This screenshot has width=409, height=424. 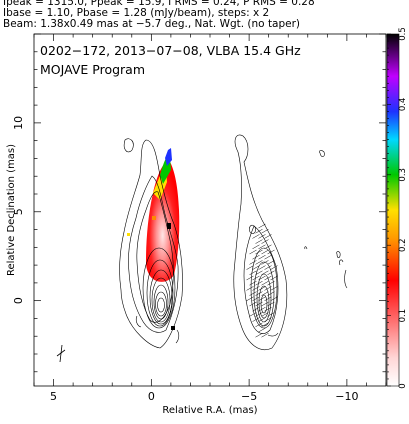 I want to click on y-tick-labels: 0 5 10, so click(x=18, y=210).